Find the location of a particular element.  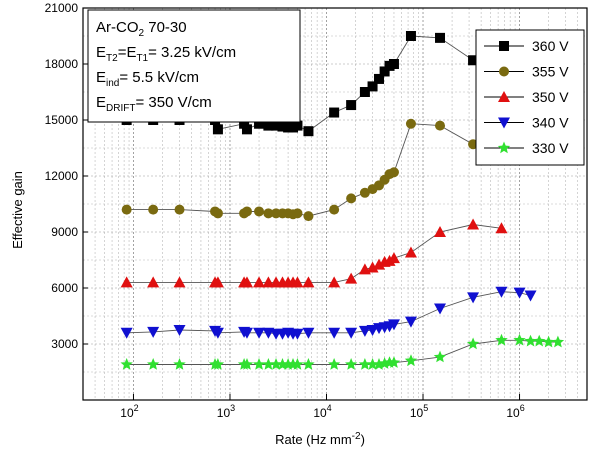

x-tick-label: 10⁶ is located at coordinates (515, 411).